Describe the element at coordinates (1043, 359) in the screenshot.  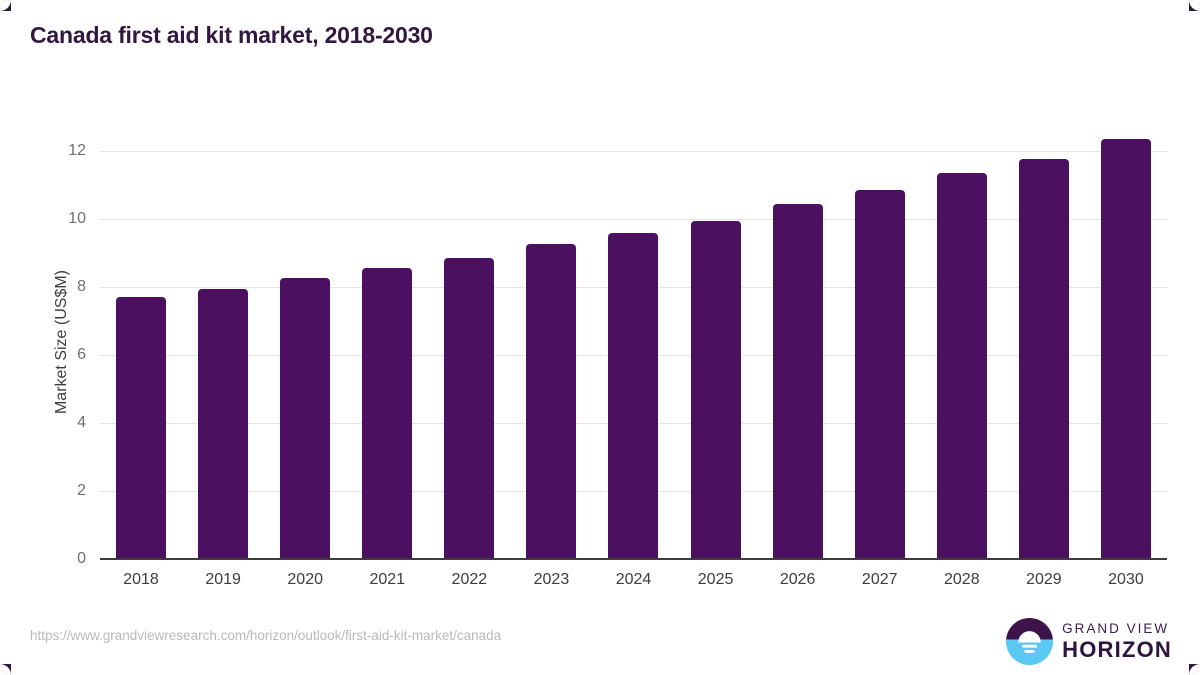
I see `bar-2029` at that location.